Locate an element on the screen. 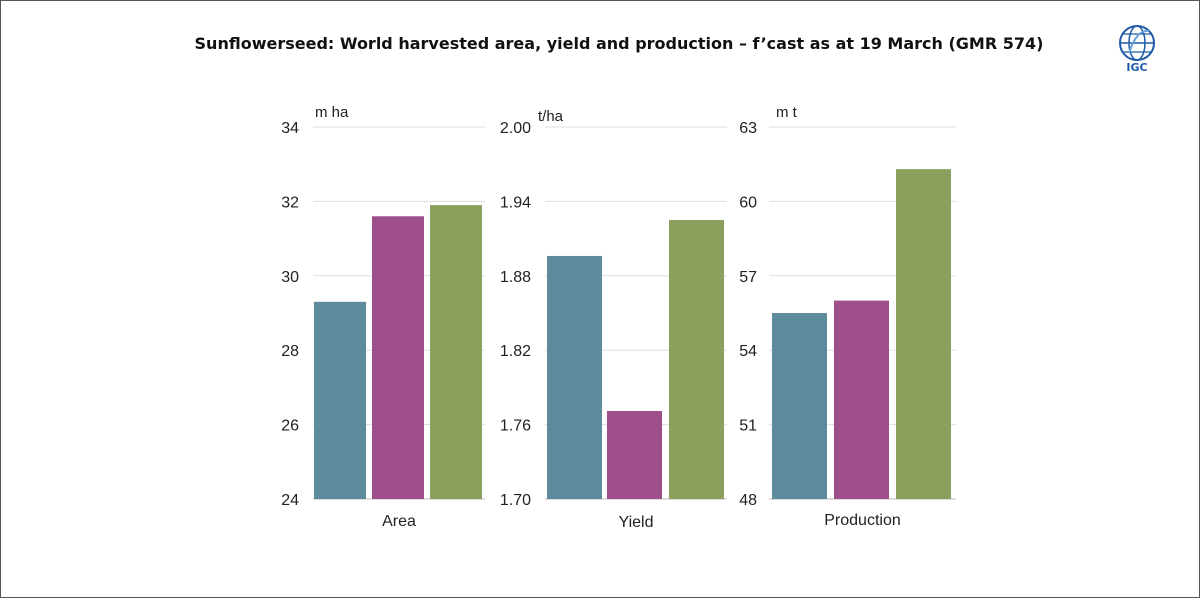  y-tick-label: 1.76 is located at coordinates (515, 426).